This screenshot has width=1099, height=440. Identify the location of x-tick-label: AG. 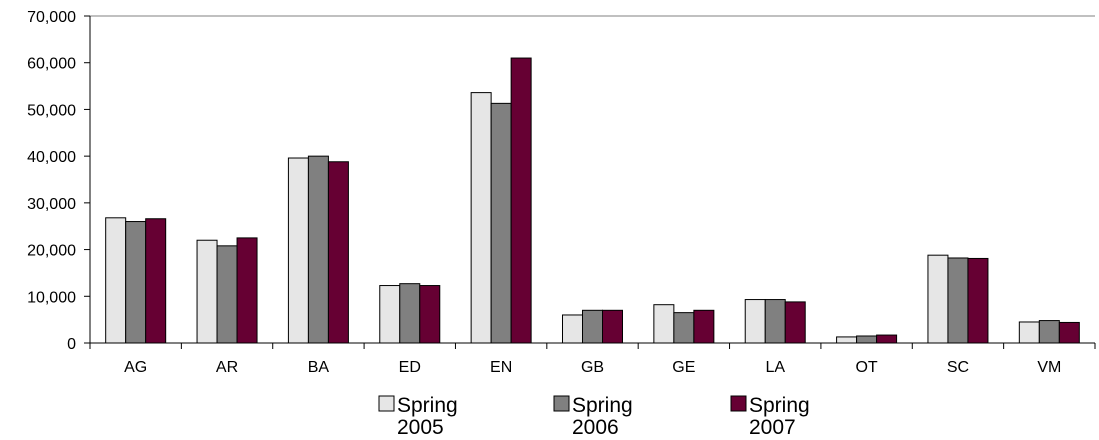
(135, 367).